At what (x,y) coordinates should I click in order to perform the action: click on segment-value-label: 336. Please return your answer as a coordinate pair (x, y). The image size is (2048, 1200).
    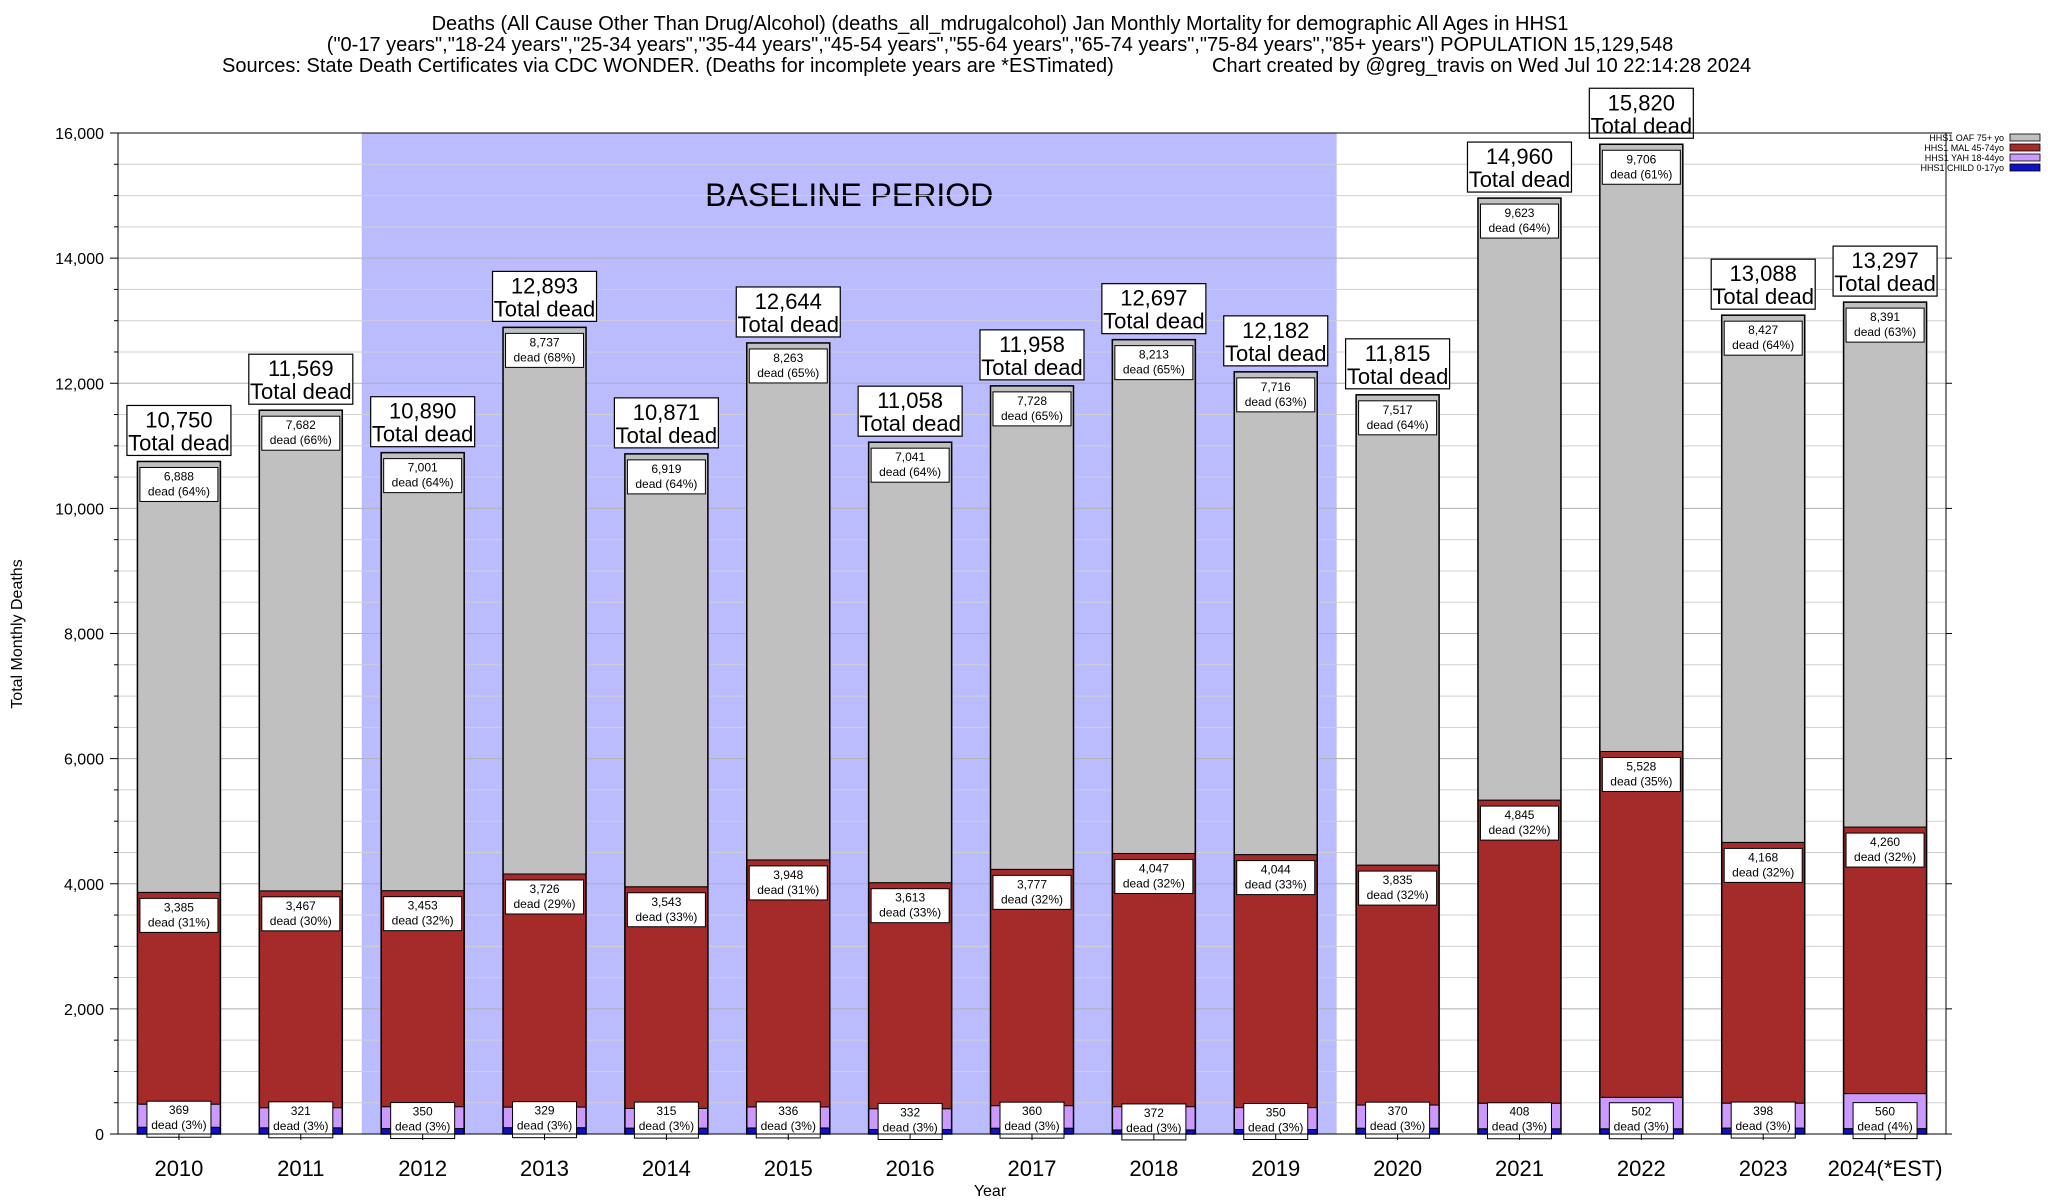
    Looking at the image, I should click on (788, 1111).